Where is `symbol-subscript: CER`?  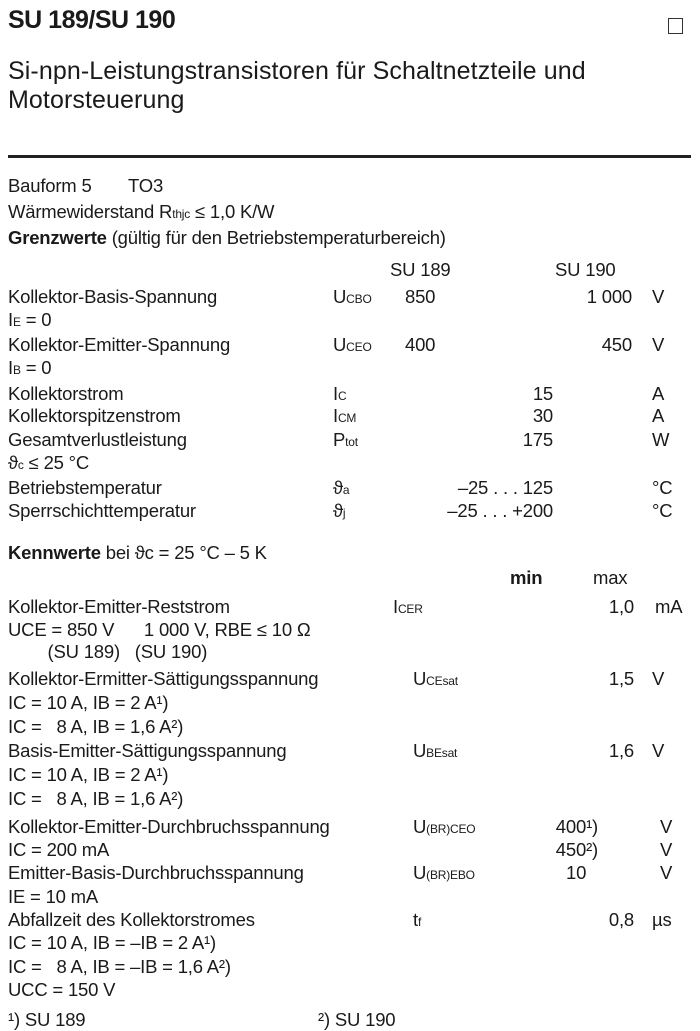 symbol-subscript: CER is located at coordinates (410, 609).